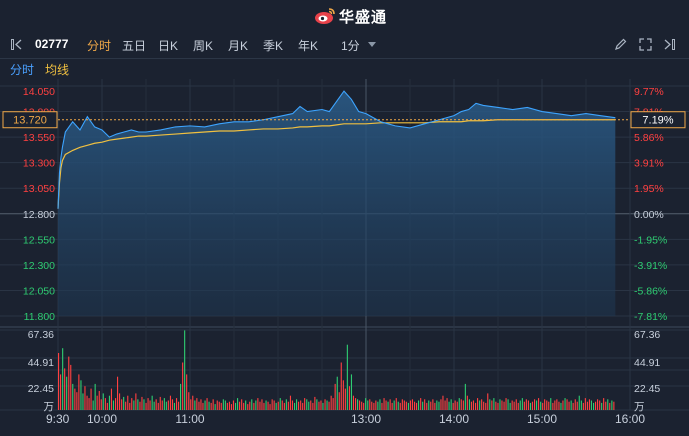 This screenshot has height=436, width=689. Describe the element at coordinates (645, 44) in the screenshot. I see `fullscreen-icon` at that location.